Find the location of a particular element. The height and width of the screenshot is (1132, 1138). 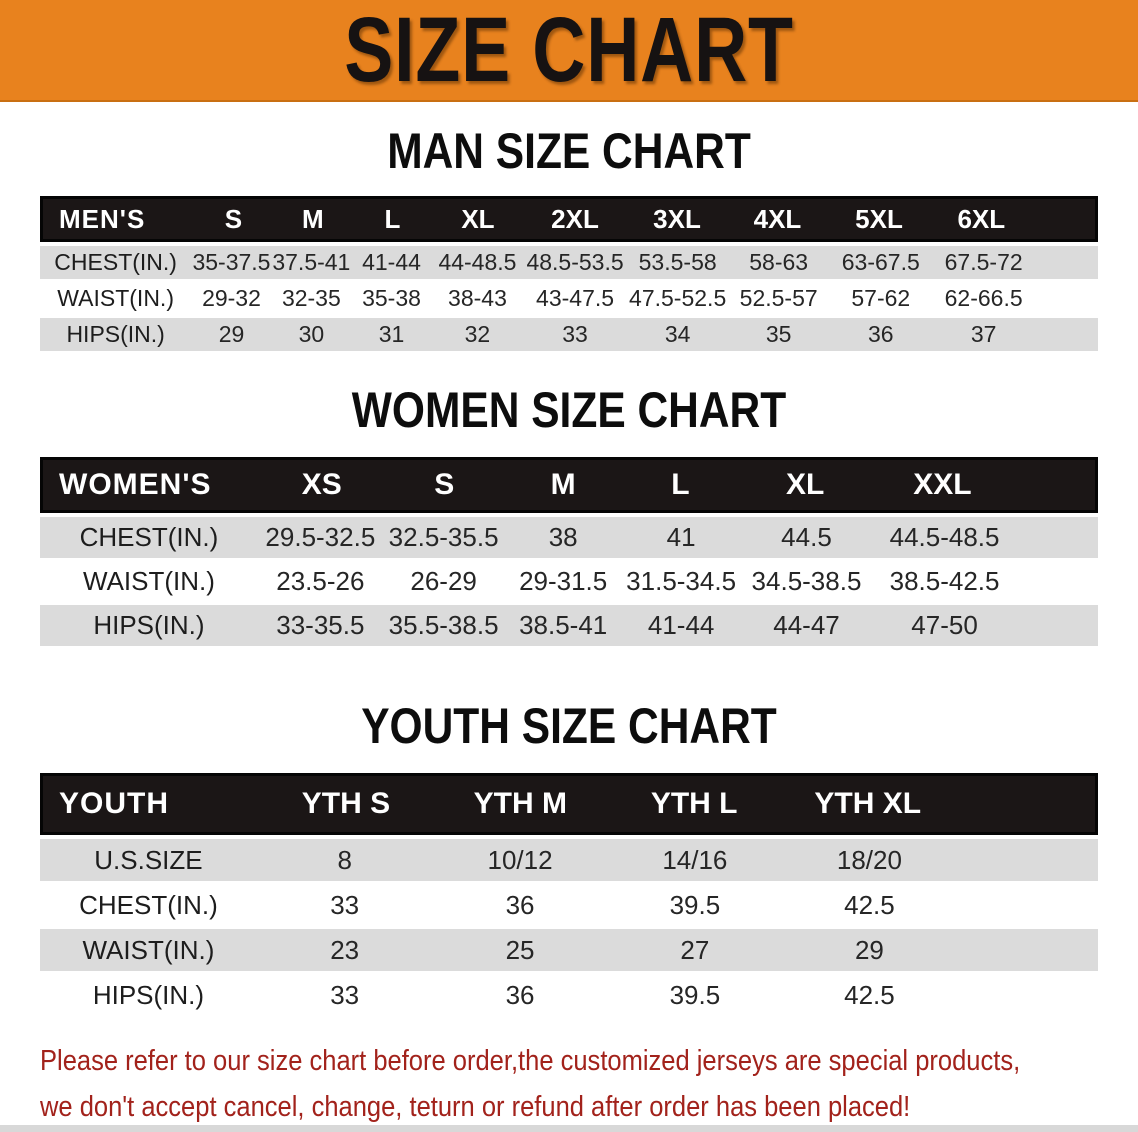

size-value: 44-47 is located at coordinates (806, 625).